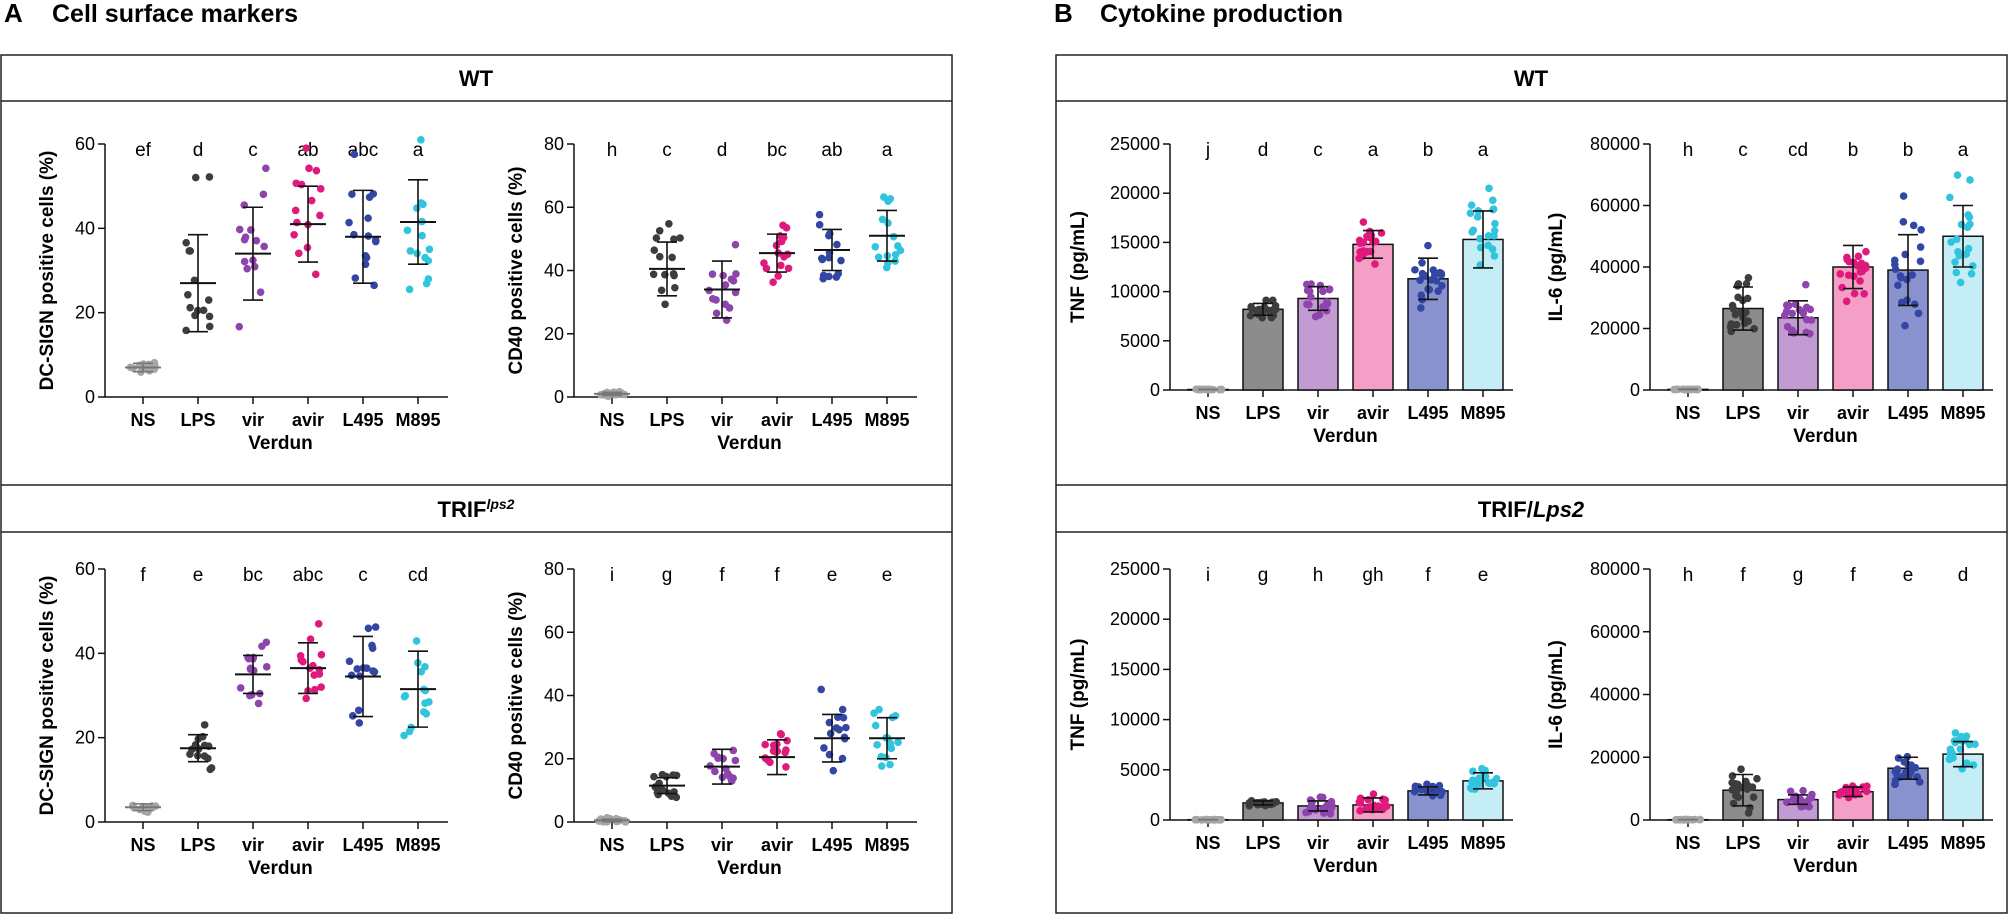 The height and width of the screenshot is (915, 2008). I want to click on significance-letter: c, so click(363, 575).